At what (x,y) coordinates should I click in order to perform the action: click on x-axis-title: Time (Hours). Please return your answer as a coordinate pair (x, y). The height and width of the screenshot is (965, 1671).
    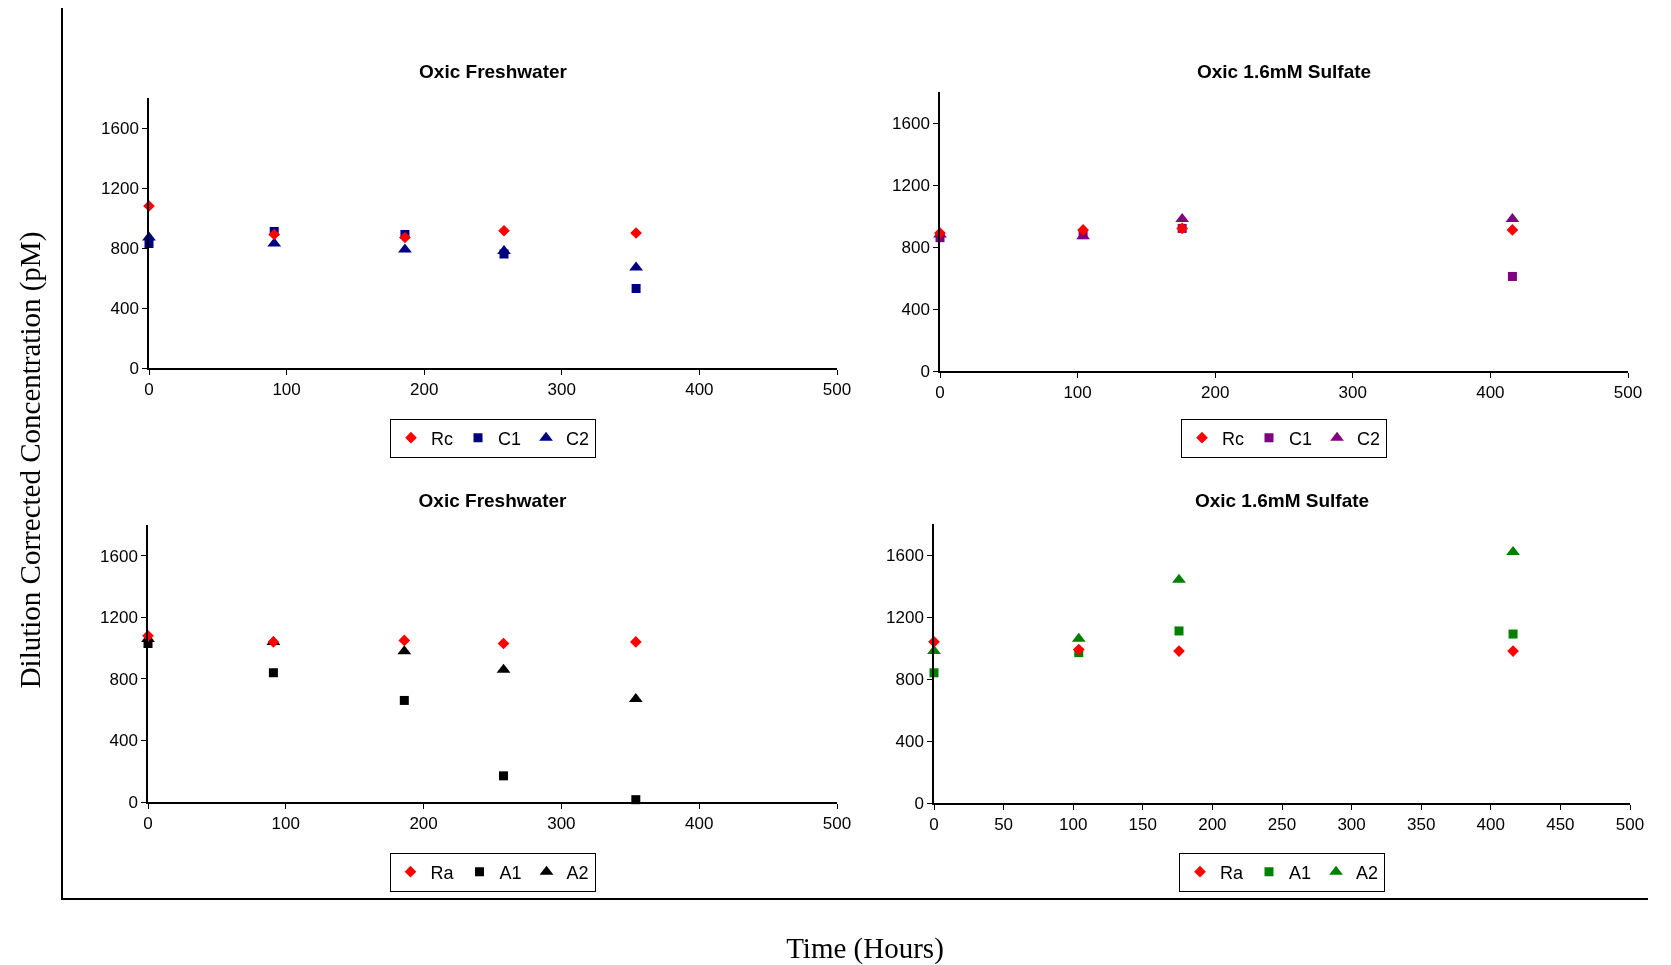
    Looking at the image, I should click on (865, 948).